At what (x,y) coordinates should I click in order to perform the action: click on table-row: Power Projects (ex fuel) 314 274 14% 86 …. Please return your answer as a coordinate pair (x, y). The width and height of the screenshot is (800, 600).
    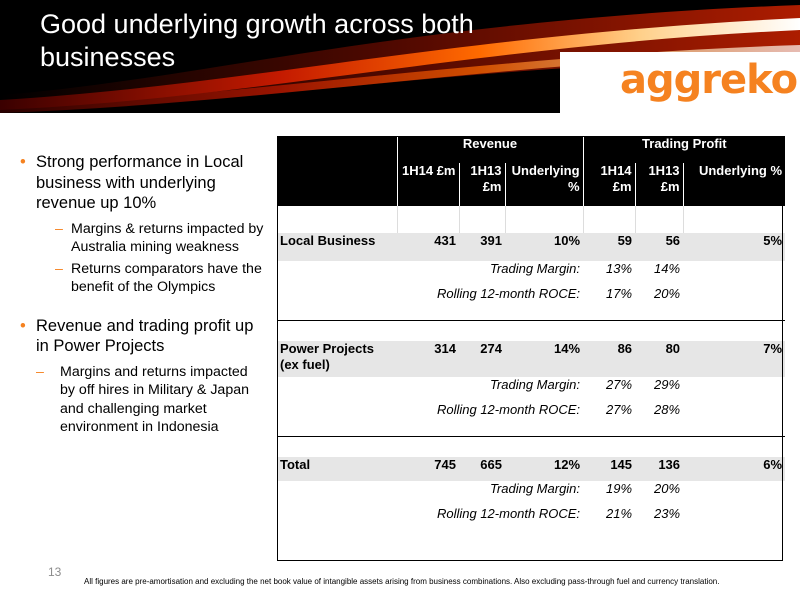
    Looking at the image, I should click on (531, 359).